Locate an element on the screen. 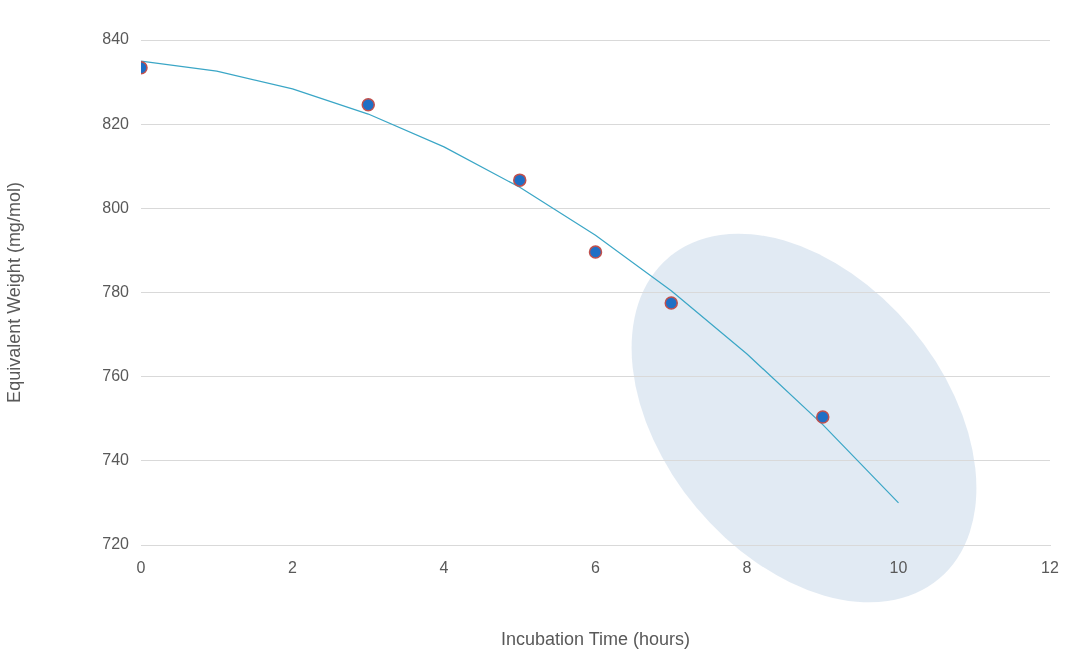  x-tick-label: 0 is located at coordinates (141, 568).